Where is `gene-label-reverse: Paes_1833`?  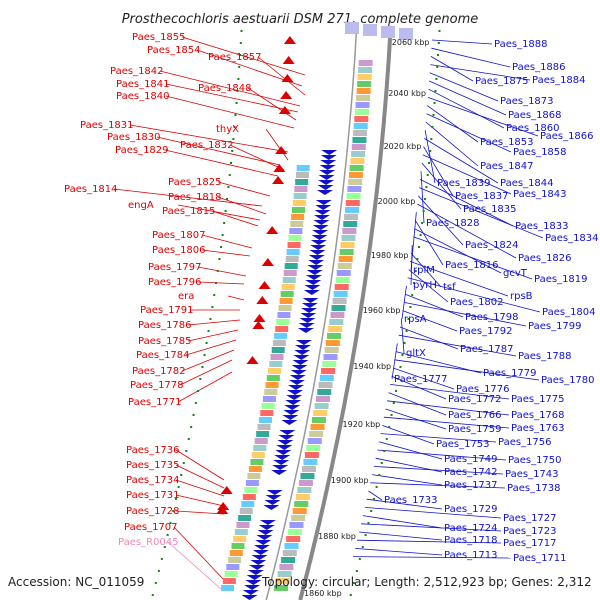
gene-label-reverse: Paes_1833 is located at coordinates (542, 226).